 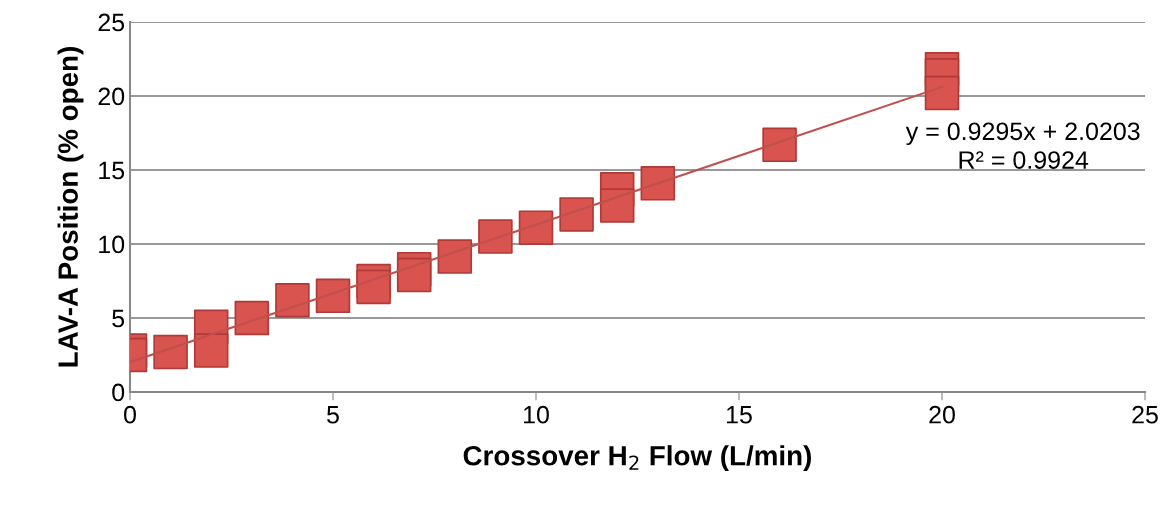 What do you see at coordinates (1022, 145) in the screenshot?
I see `annotation: y = 0.9295x + 2.0203 R² = 0.9924` at bounding box center [1022, 145].